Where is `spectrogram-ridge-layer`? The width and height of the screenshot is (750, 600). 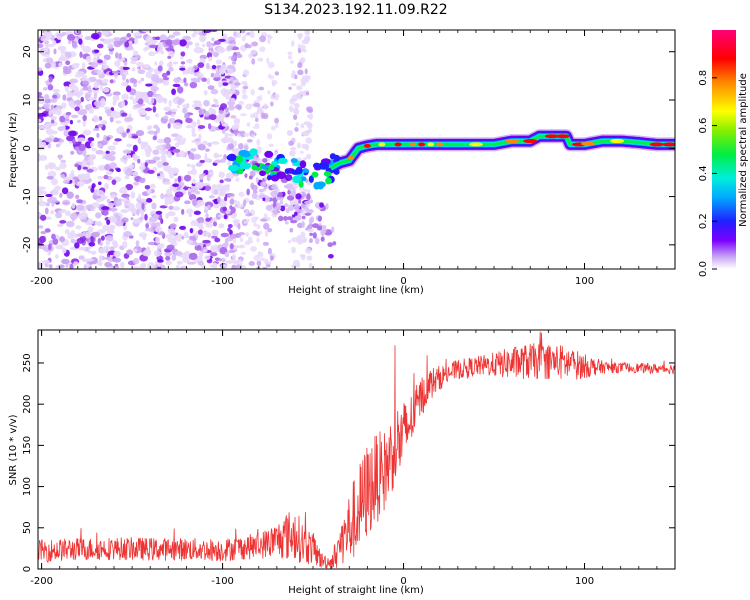
spectrogram-ridge-layer is located at coordinates (450, 159).